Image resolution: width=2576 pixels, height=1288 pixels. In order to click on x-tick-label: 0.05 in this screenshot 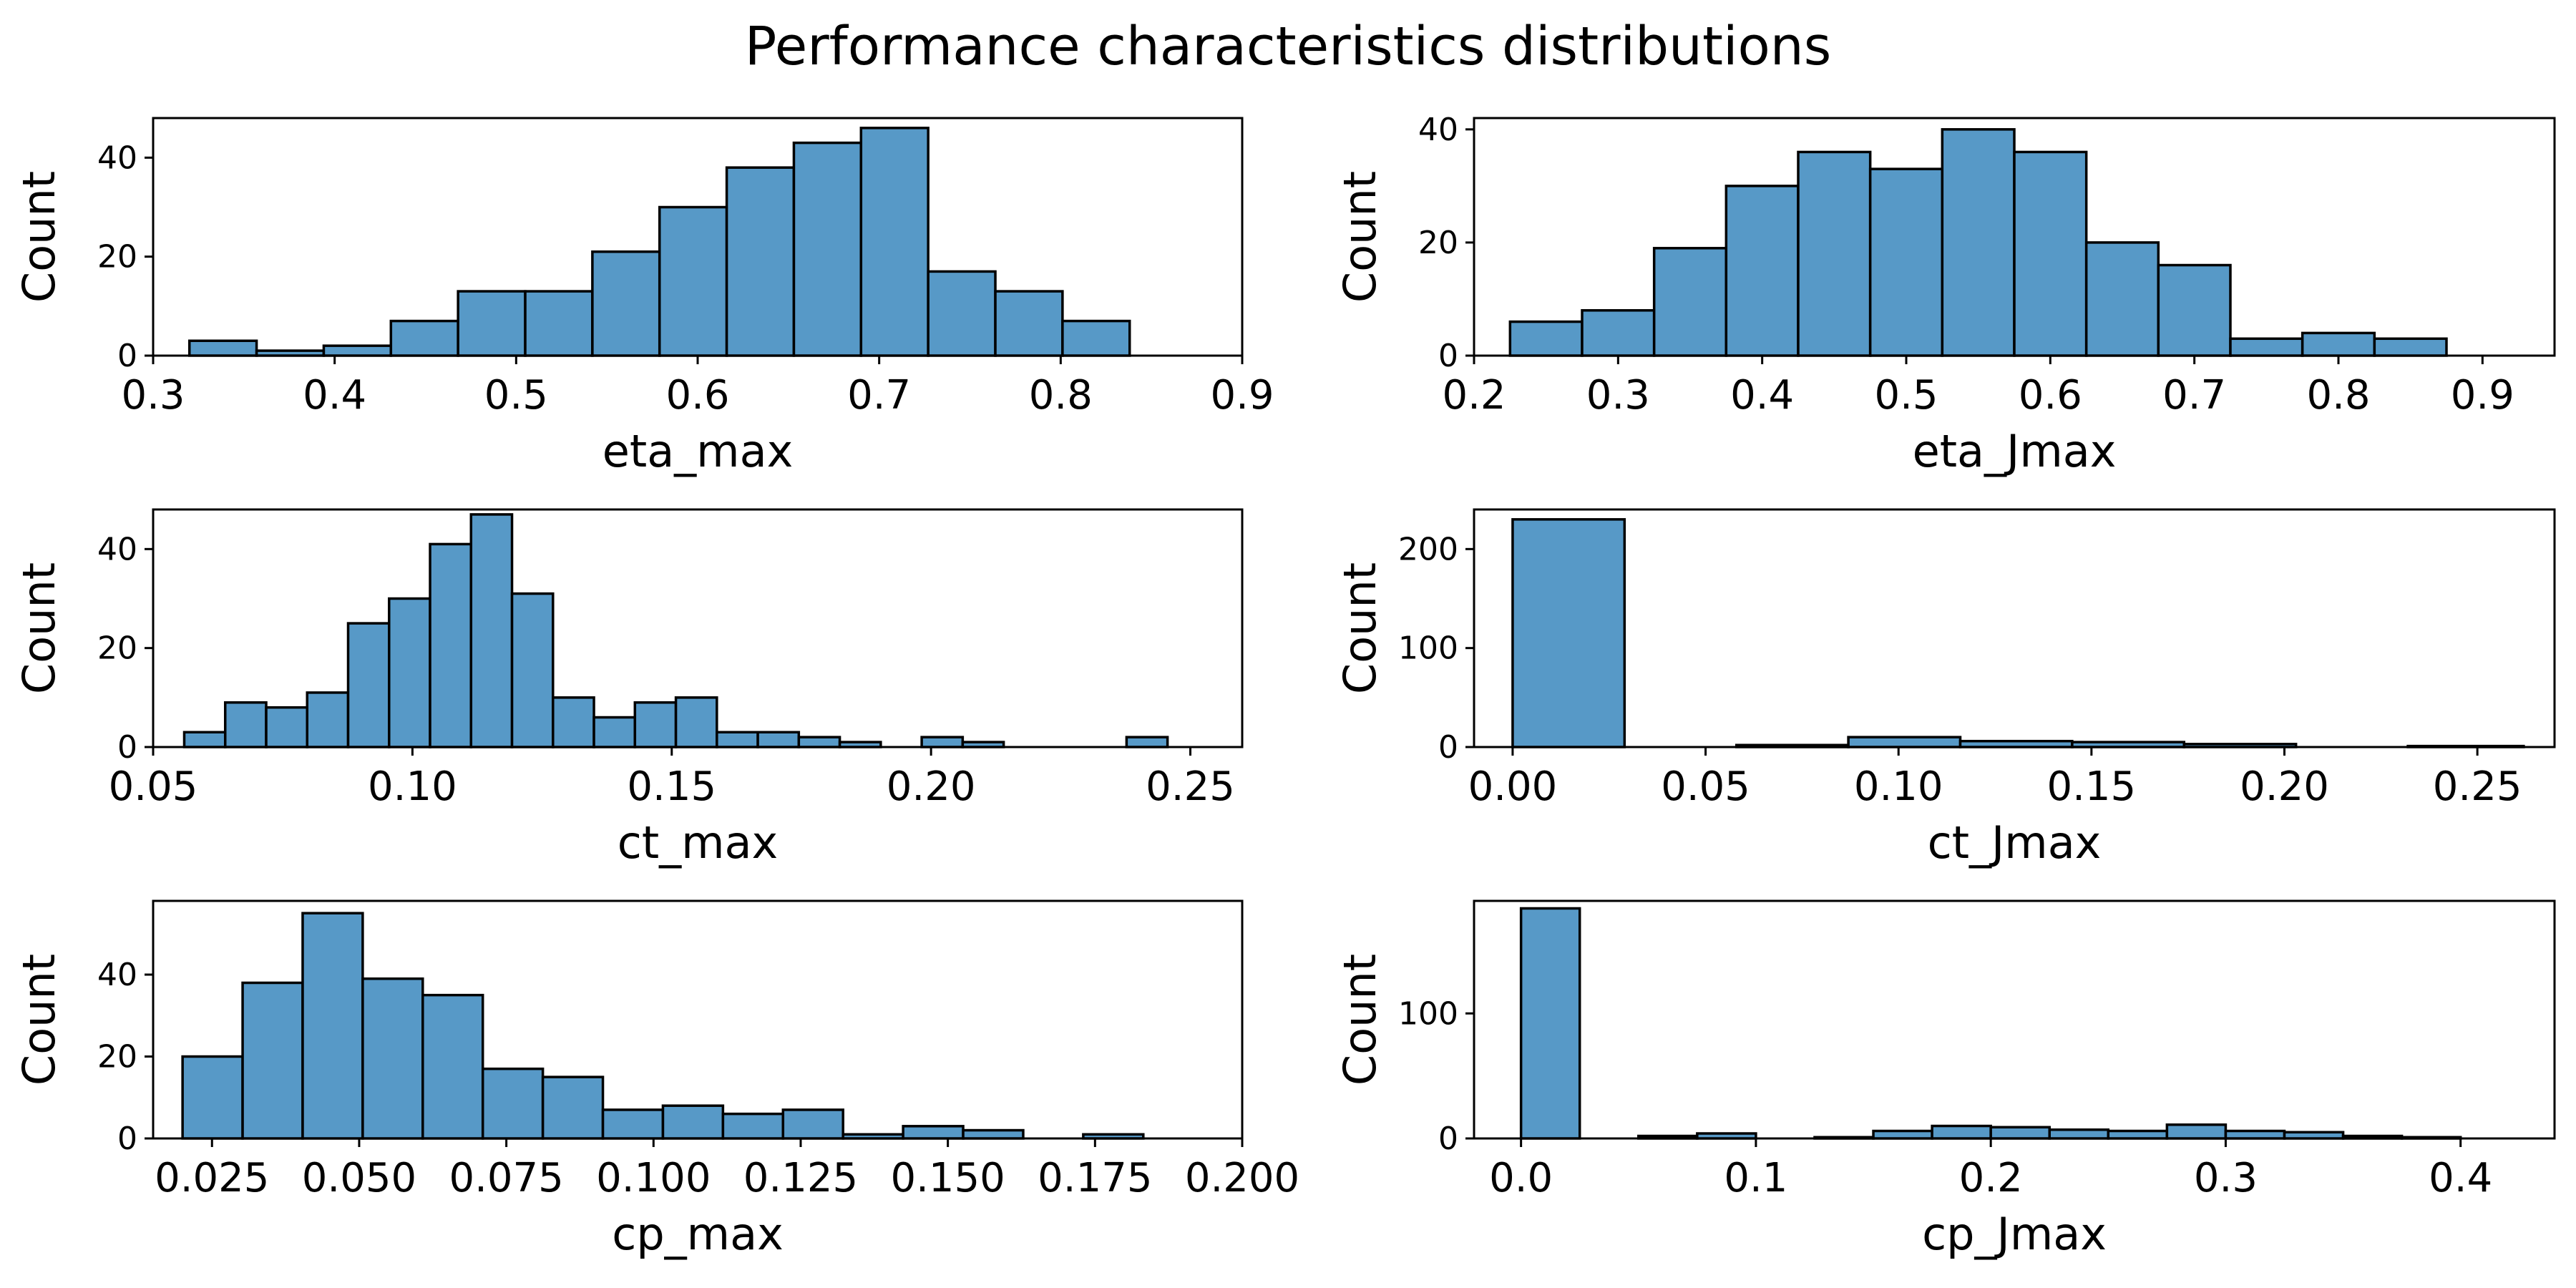, I will do `click(1705, 786)`.